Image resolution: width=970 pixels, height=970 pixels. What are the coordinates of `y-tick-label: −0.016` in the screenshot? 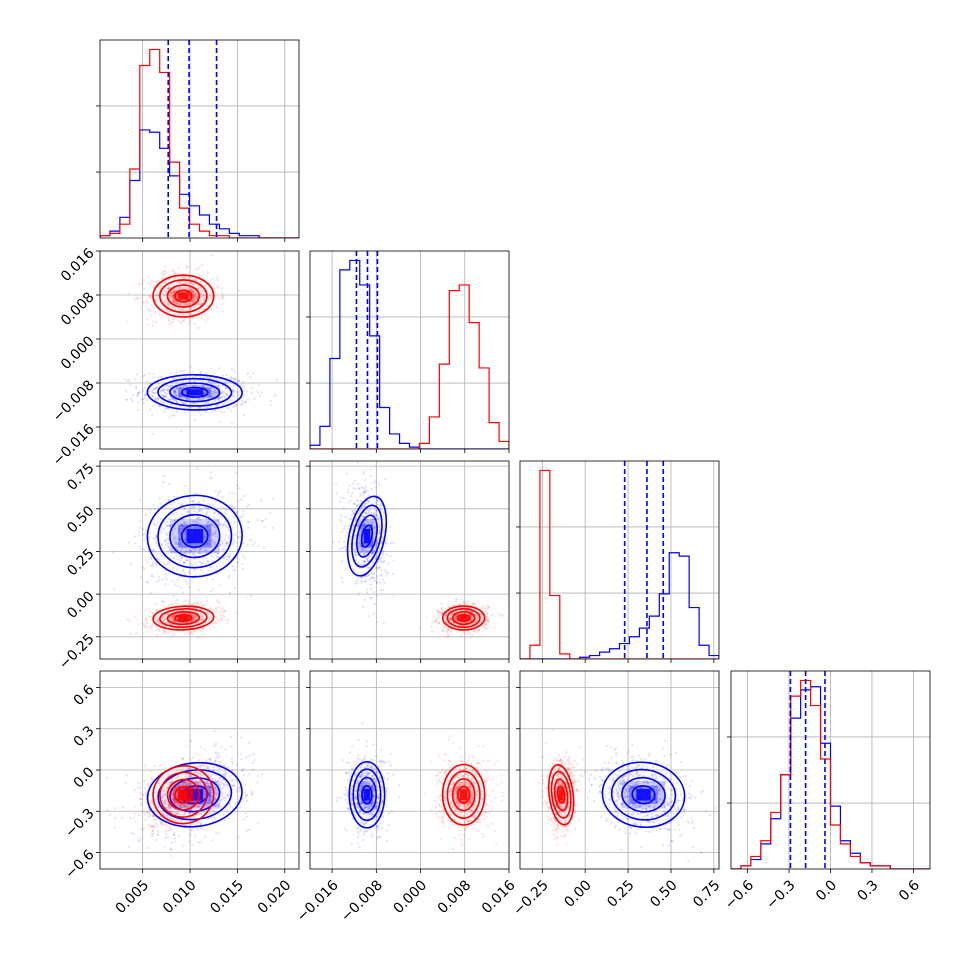 It's located at (74, 445).